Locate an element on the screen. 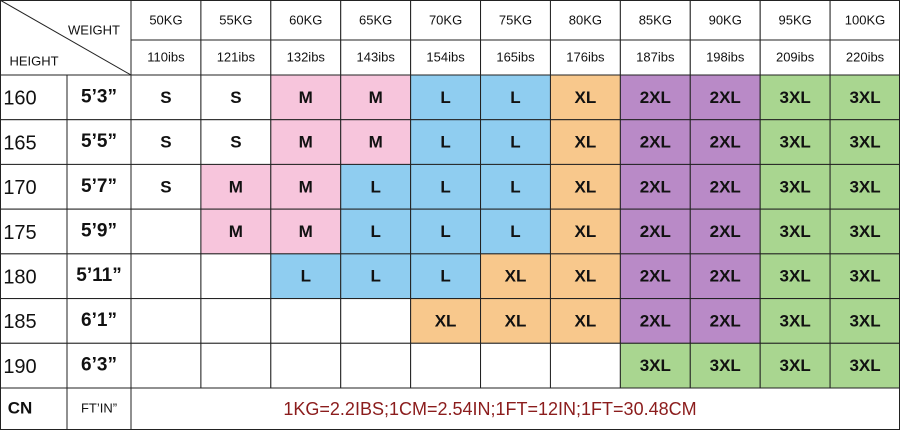 The image size is (900, 430). weight-kg: 100KG is located at coordinates (865, 19).